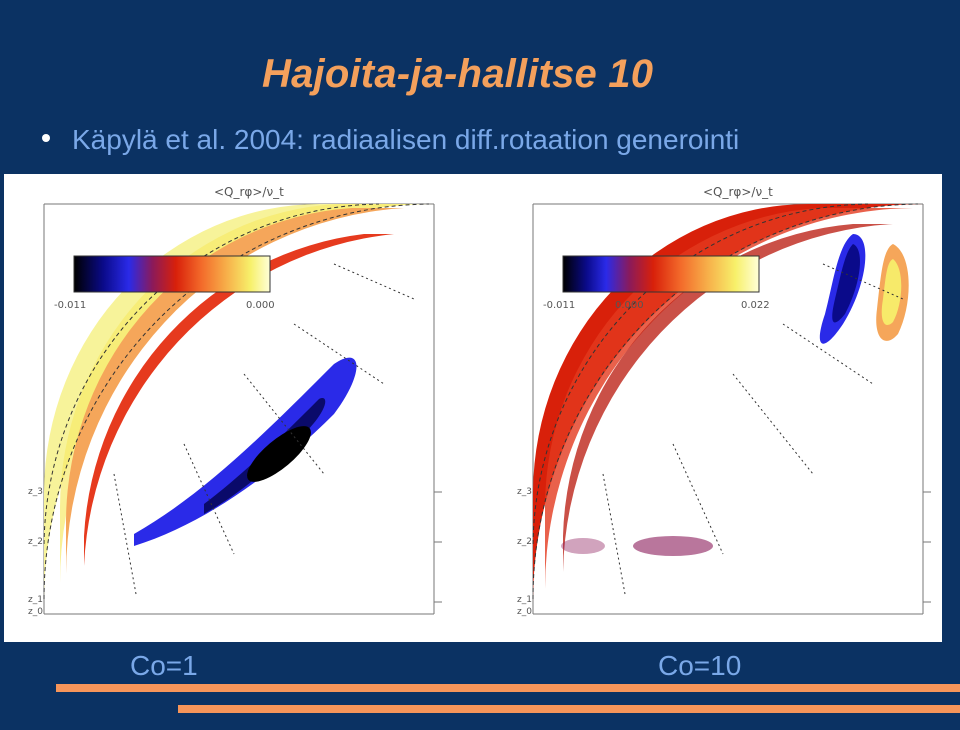 This screenshot has height=730, width=960. What do you see at coordinates (164, 665) in the screenshot?
I see `caption-co1: Co=1` at bounding box center [164, 665].